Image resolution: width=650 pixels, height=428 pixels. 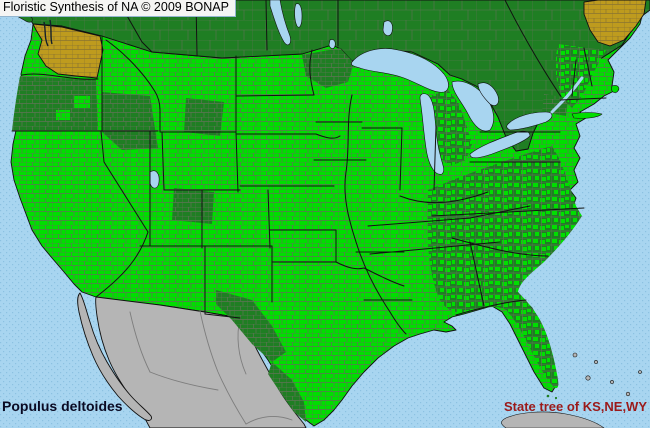 I want to click on lake-erie, so click(x=500, y=144).